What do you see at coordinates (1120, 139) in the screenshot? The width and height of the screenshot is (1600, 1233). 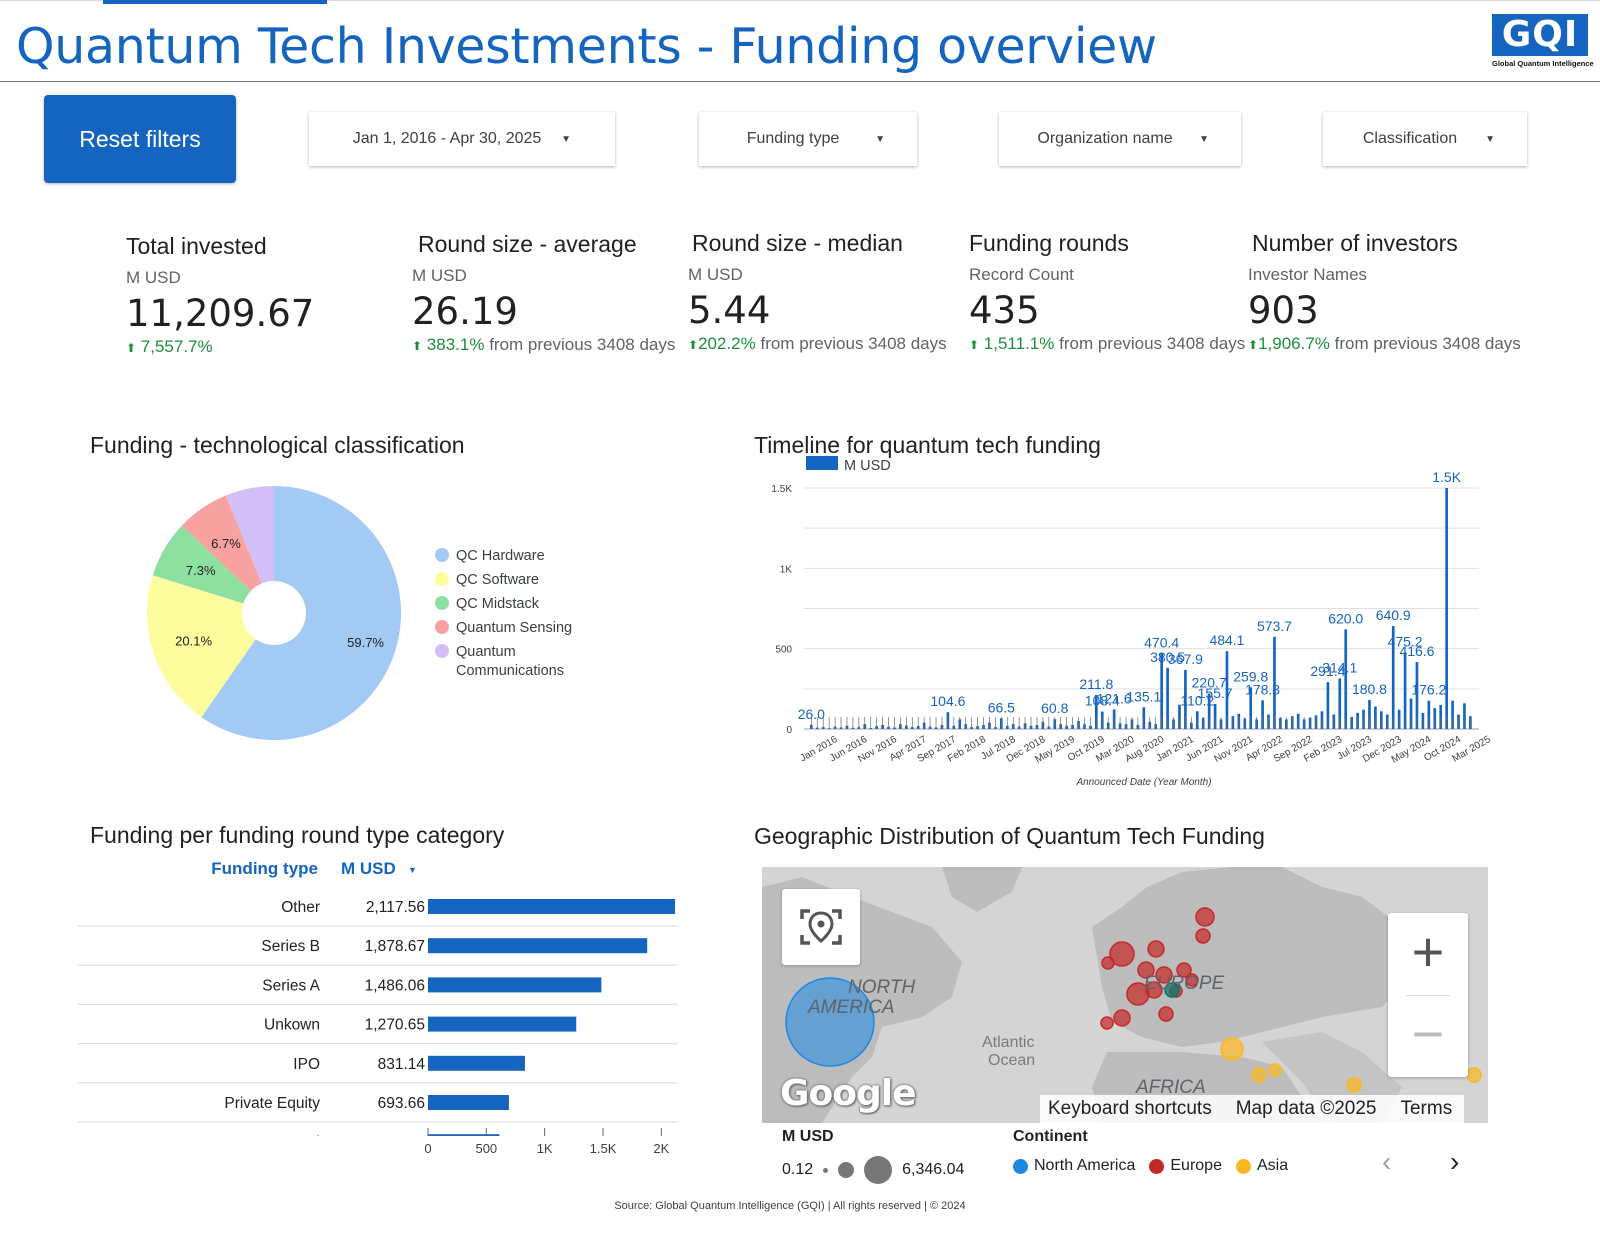 I see `organization-name-filter: Organization name ▼` at bounding box center [1120, 139].